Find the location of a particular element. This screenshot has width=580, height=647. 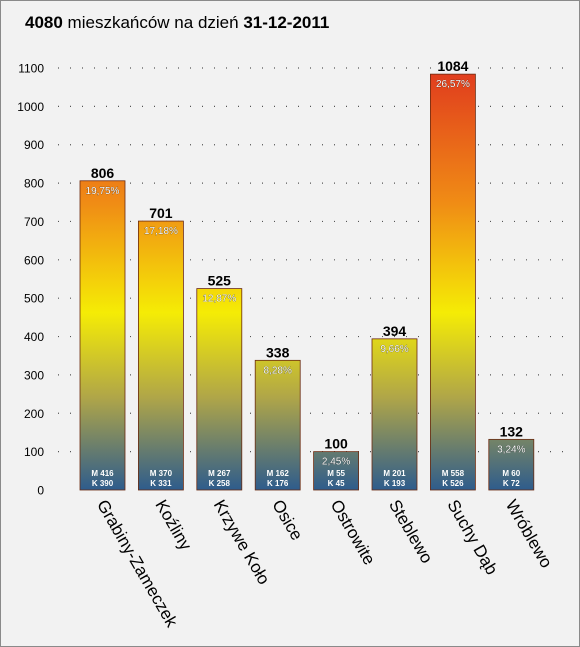

bar-percent-label: 26,57% is located at coordinates (453, 84).